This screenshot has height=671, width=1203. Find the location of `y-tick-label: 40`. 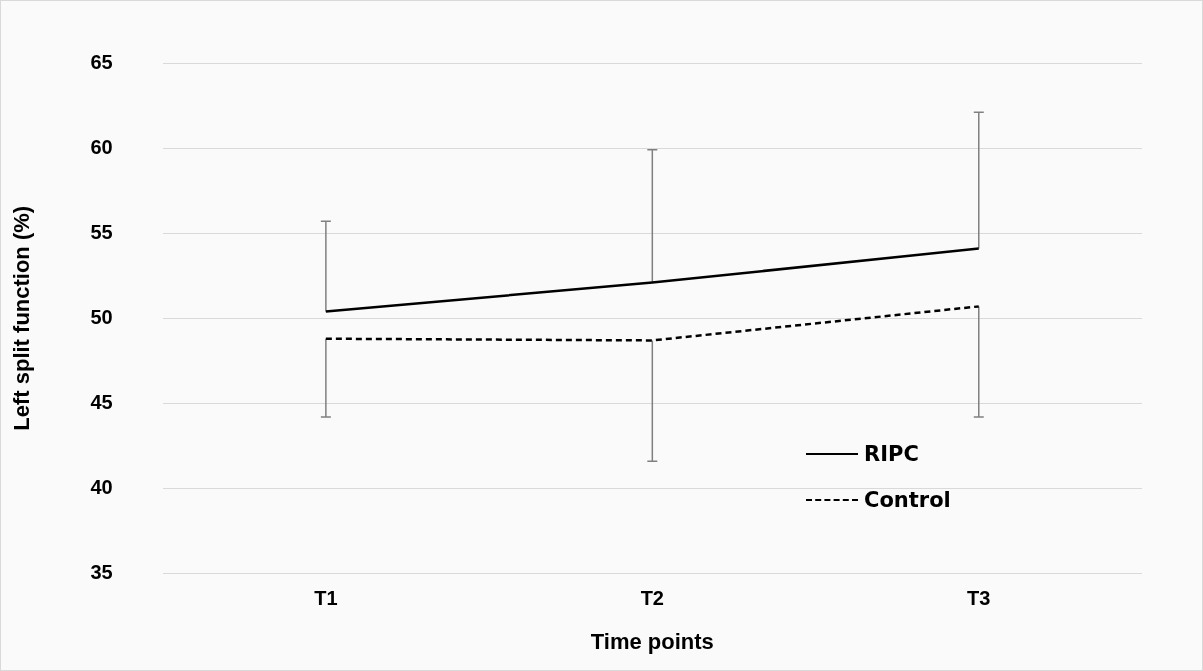

y-tick-label: 40 is located at coordinates (101, 487).